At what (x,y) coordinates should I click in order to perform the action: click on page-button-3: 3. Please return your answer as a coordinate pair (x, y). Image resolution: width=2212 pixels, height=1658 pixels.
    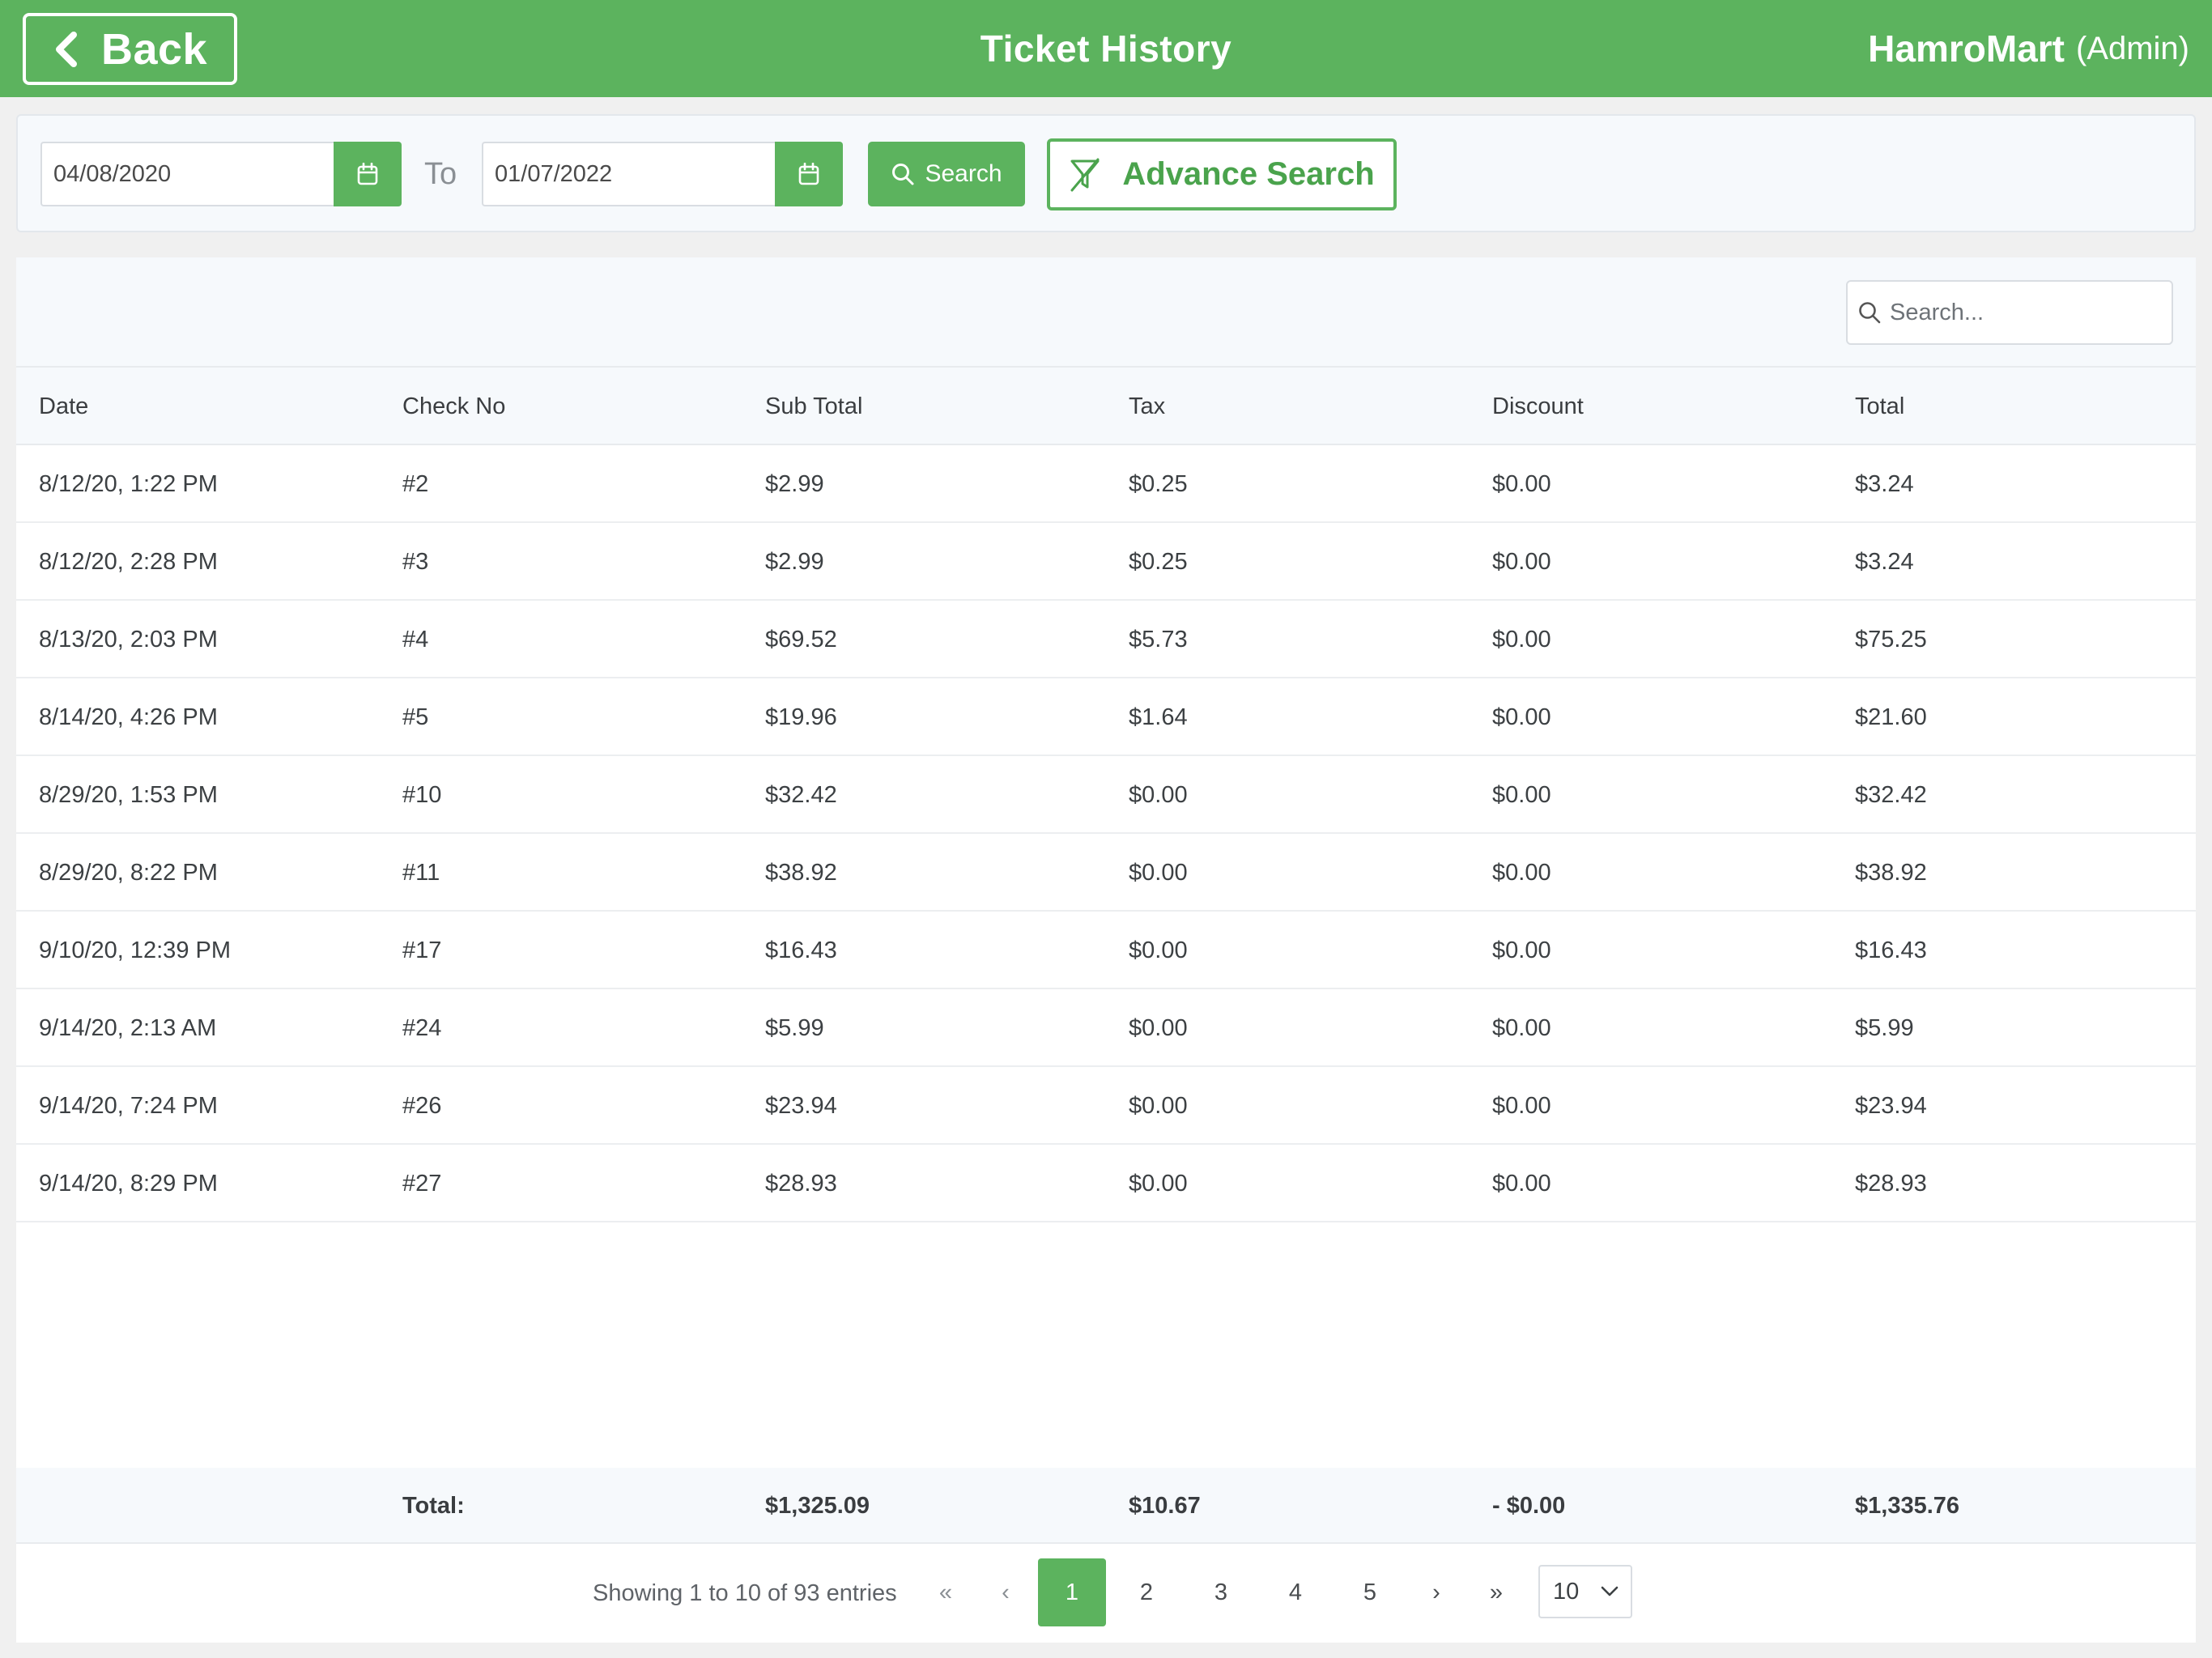
    Looking at the image, I should click on (1221, 1592).